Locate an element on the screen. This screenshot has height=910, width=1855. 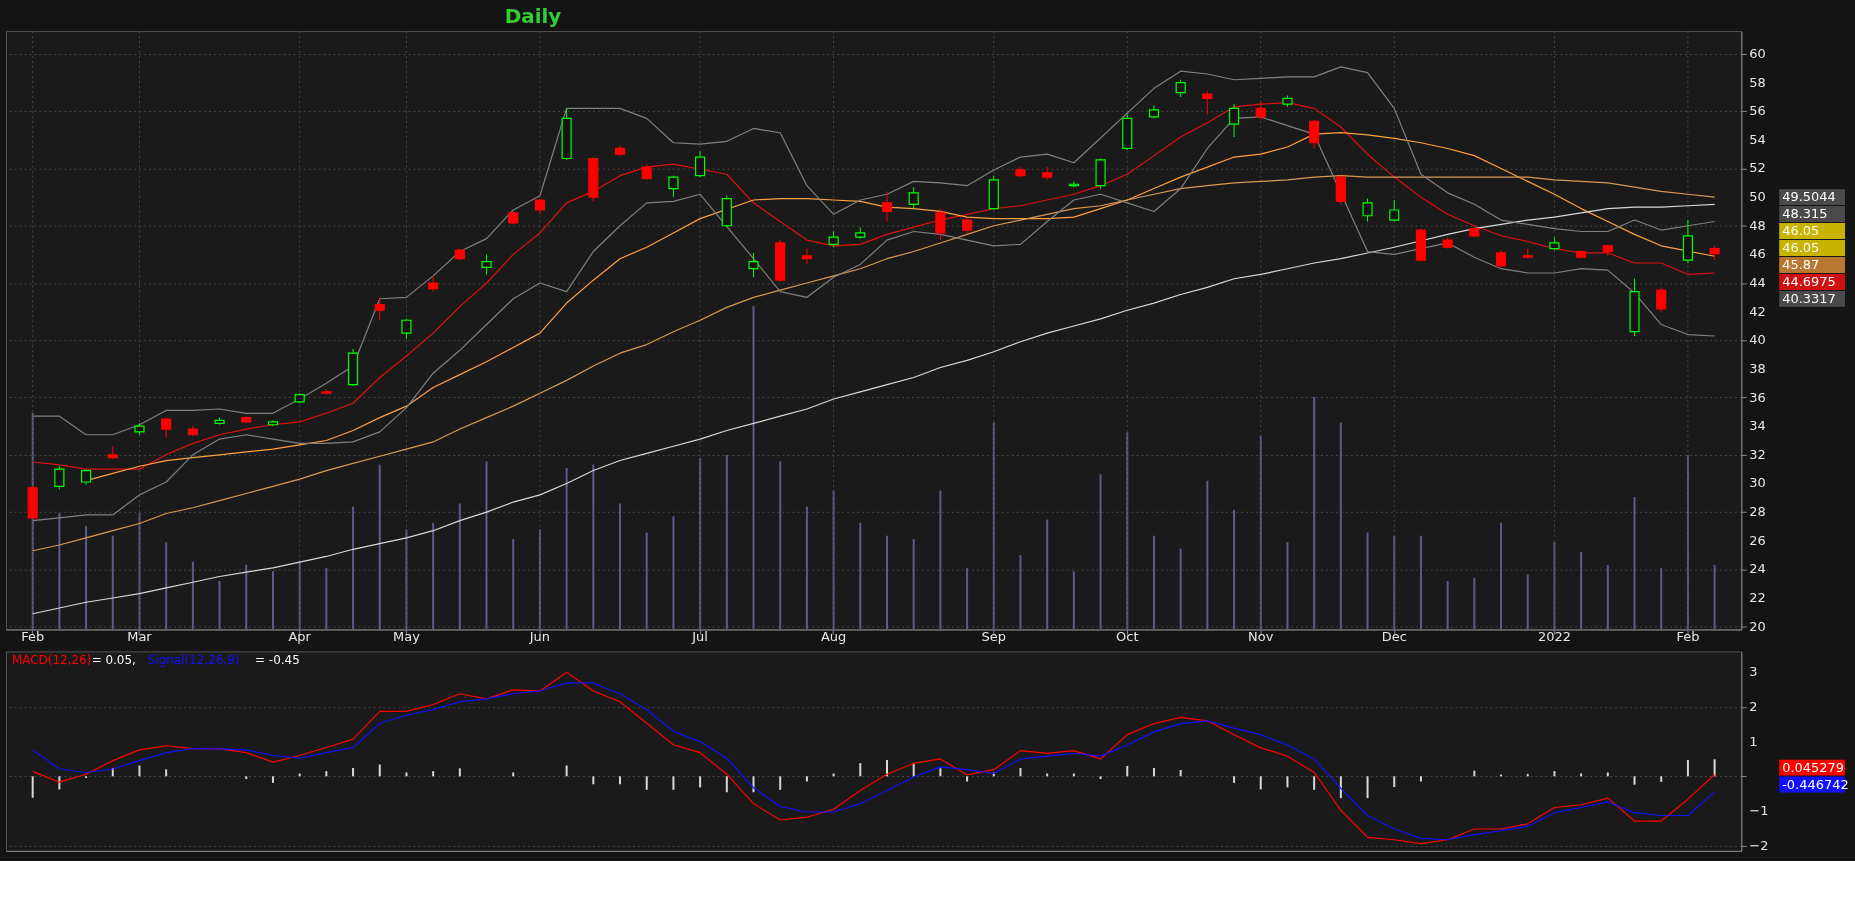
y-tick-label: 44 is located at coordinates (1757, 283).